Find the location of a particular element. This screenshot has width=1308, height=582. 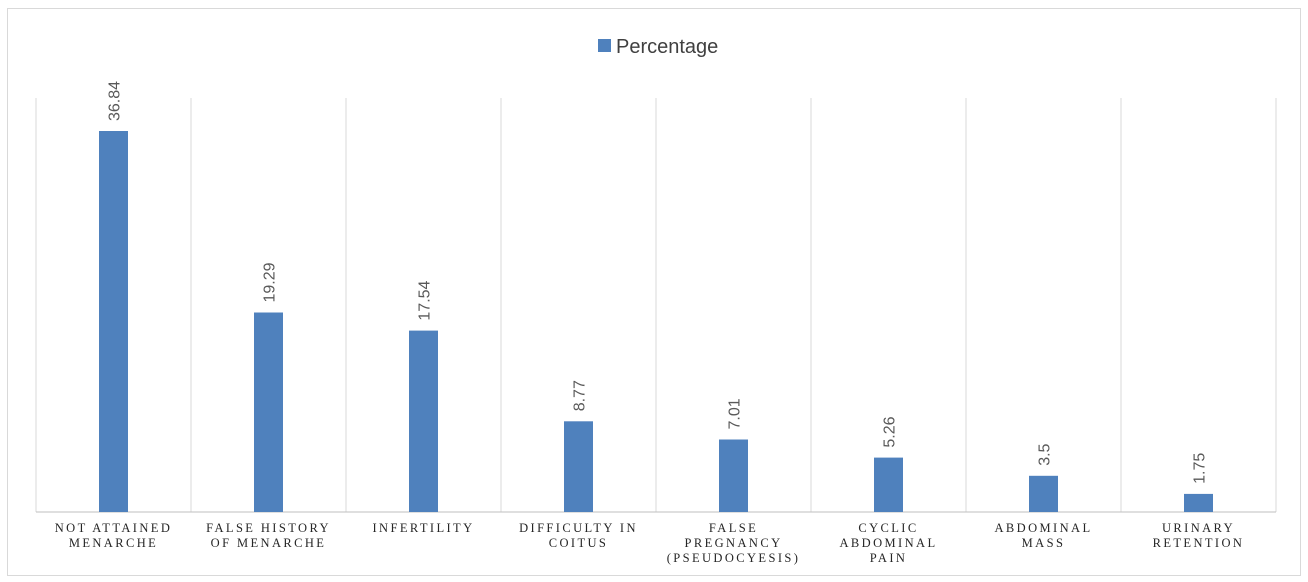

data-label: 8.77 is located at coordinates (580, 395).